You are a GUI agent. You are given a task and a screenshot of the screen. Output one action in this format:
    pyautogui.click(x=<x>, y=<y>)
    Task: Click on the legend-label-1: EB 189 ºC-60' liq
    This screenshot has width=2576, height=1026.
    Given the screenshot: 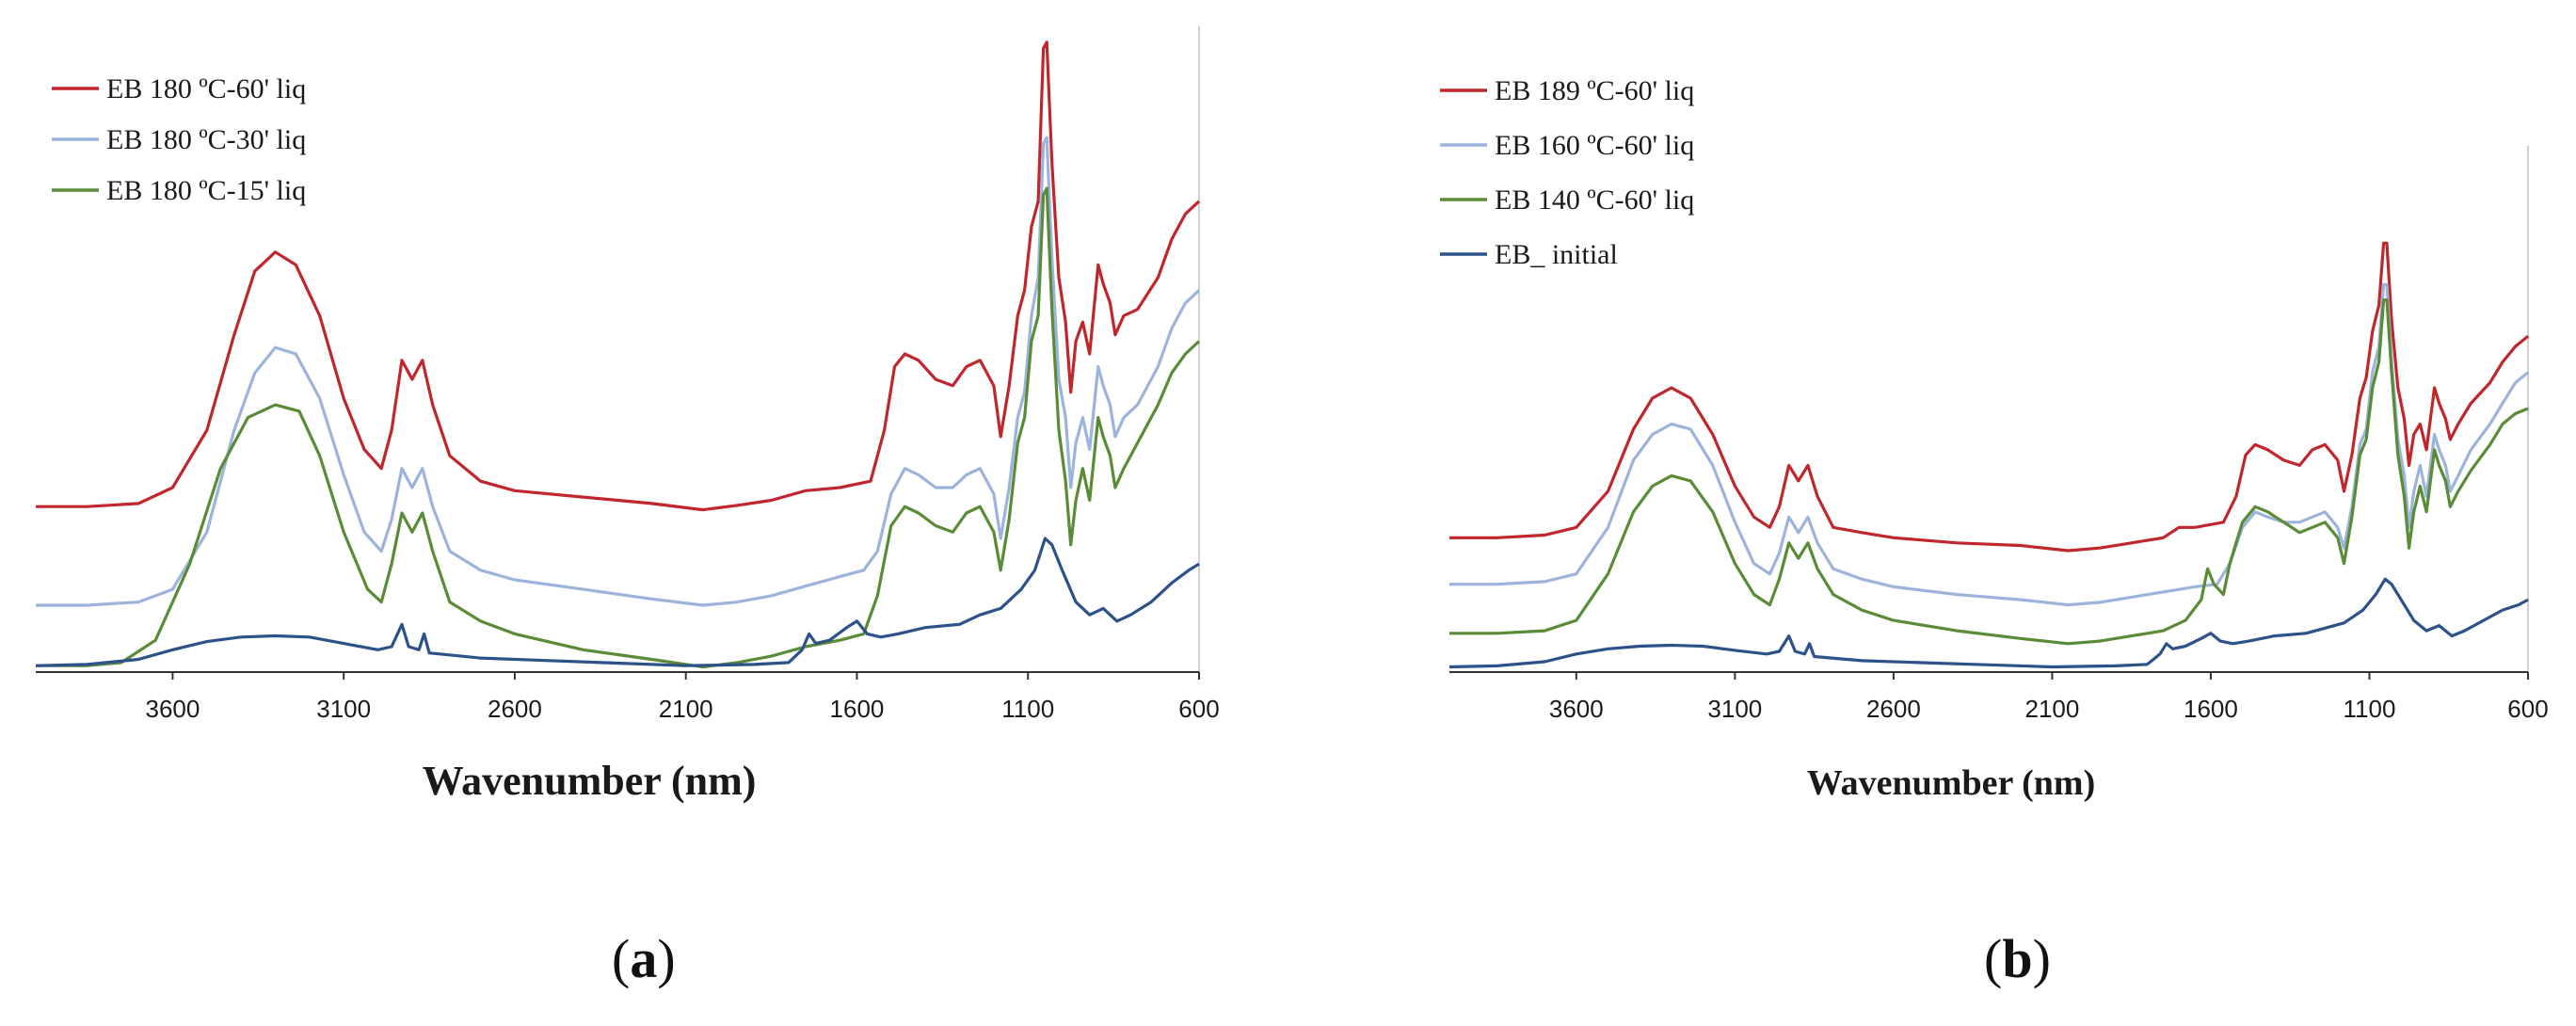 What is the action you would take?
    pyautogui.click(x=1594, y=90)
    